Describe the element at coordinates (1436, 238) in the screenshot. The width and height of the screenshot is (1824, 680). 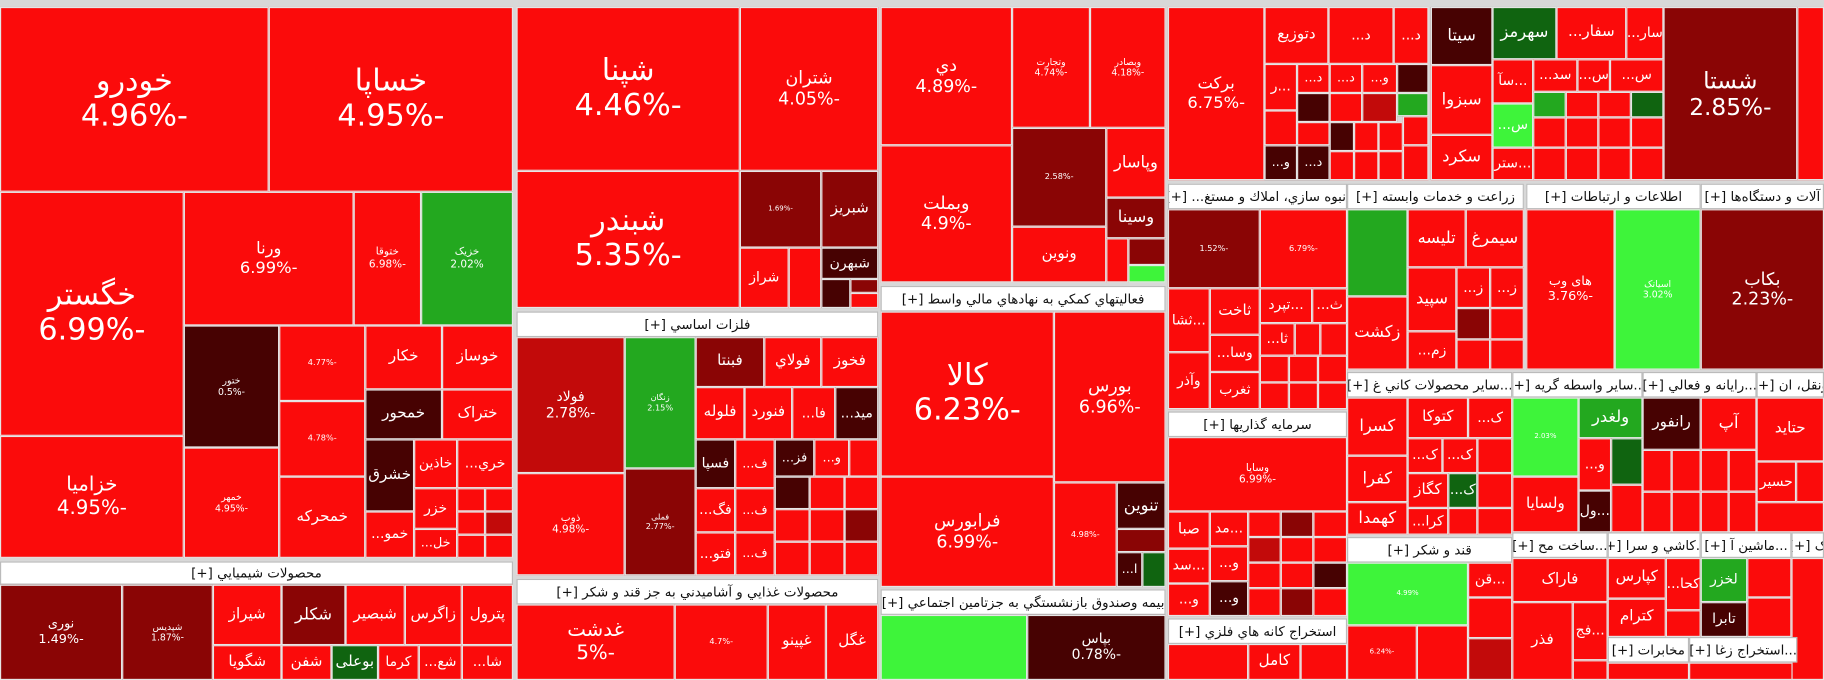
I see `stock-tile: تلیسه` at that location.